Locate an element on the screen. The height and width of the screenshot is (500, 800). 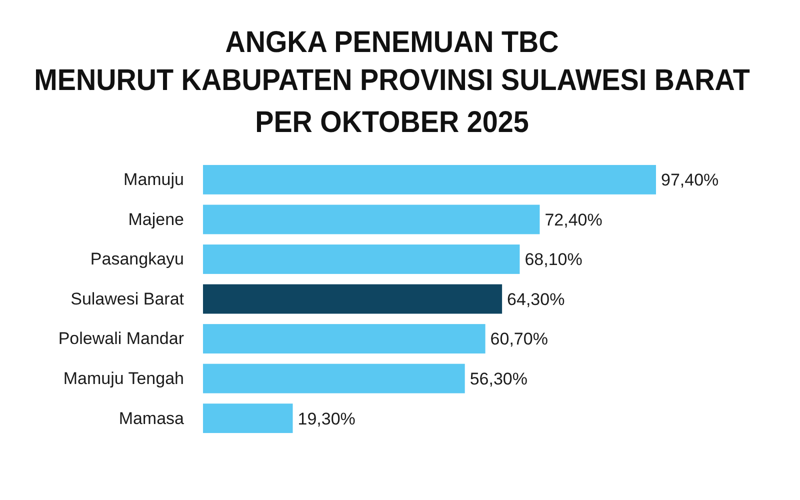
y-tick-label: Polewali Mandar is located at coordinates (121, 338).